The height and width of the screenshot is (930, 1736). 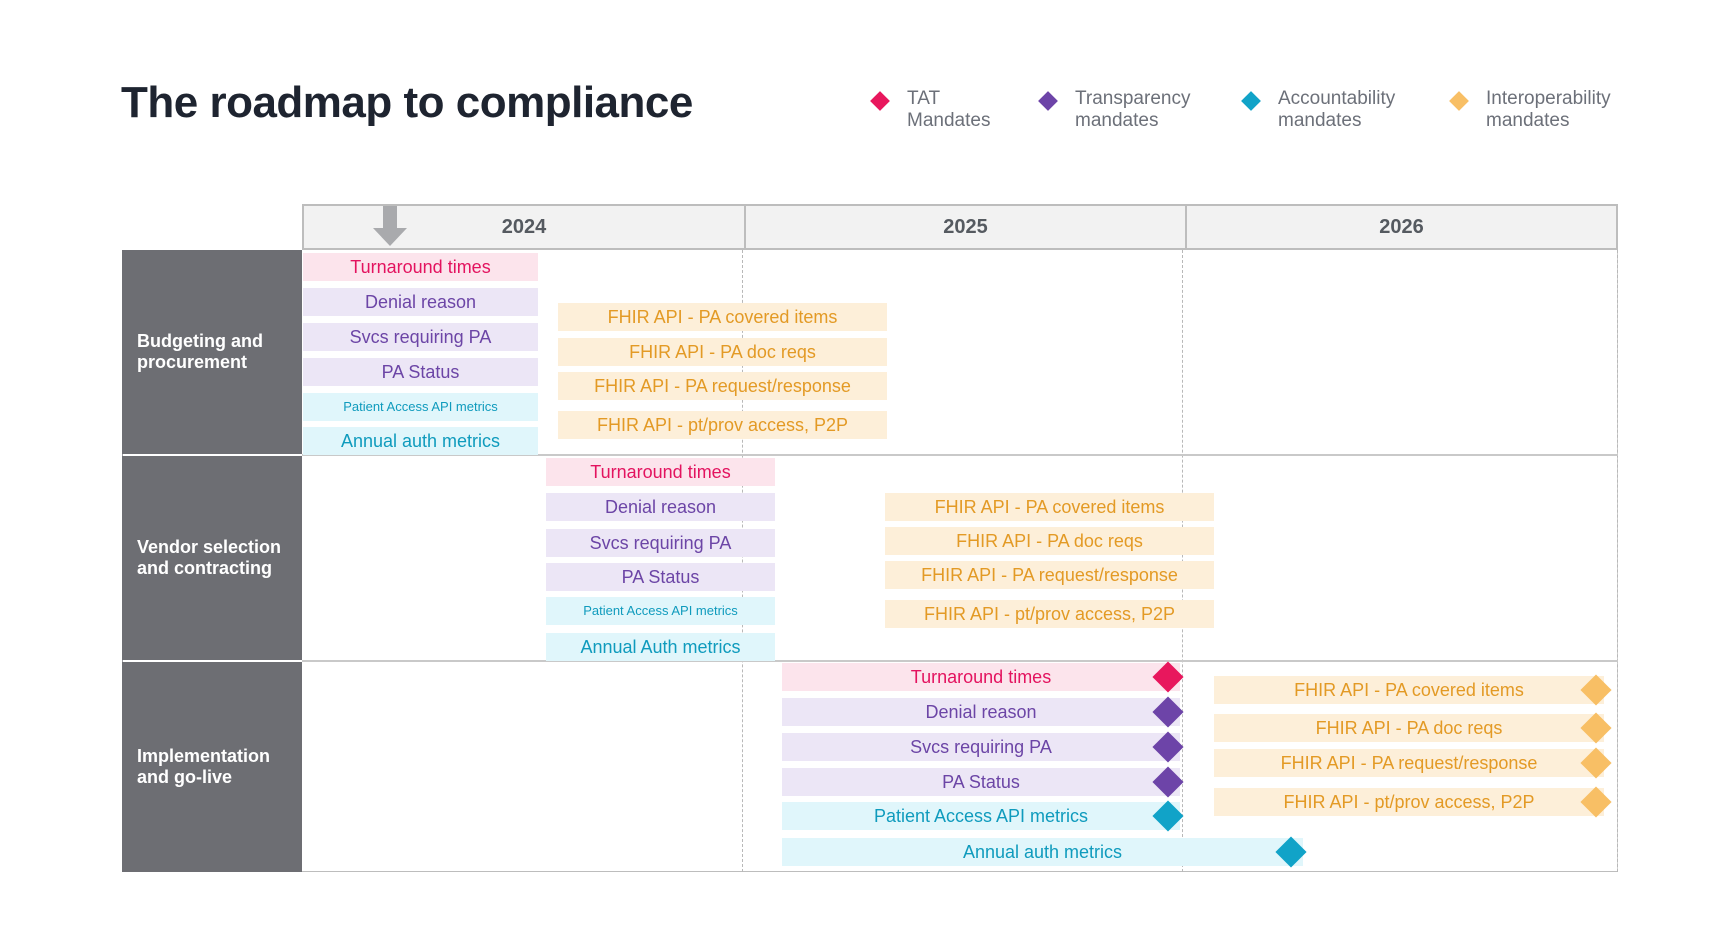 I want to click on legend-item-tat: TAT Mandates, so click(x=930, y=110).